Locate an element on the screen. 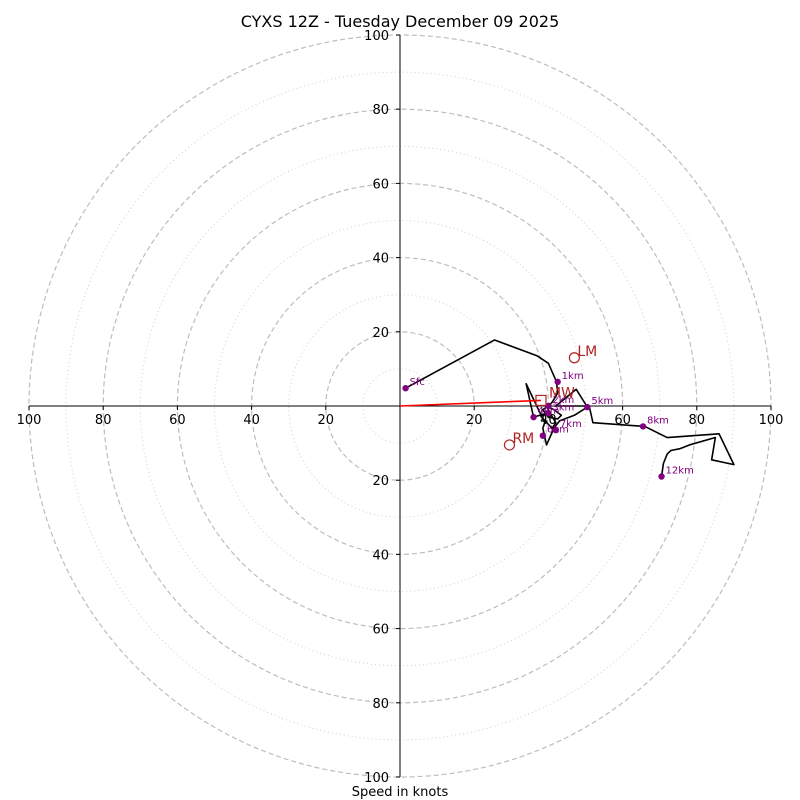 The image size is (800, 800). tick-label-y-down: 40 is located at coordinates (380, 555).